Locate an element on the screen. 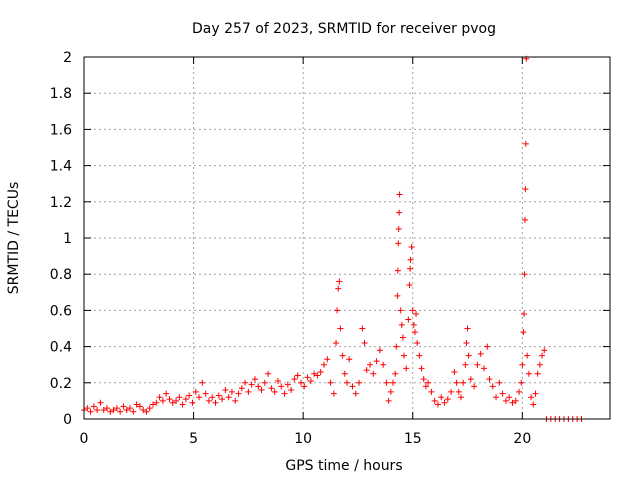 The height and width of the screenshot is (484, 640). y-axis-label: SRMTID / TECUs is located at coordinates (14, 238).